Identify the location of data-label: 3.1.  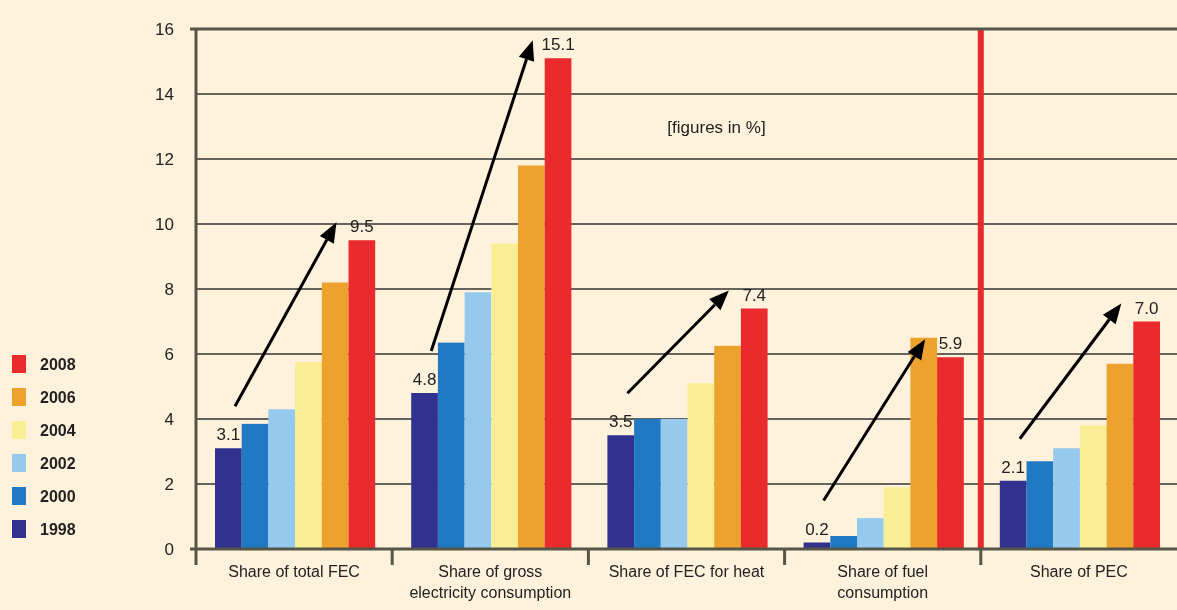
(228, 435).